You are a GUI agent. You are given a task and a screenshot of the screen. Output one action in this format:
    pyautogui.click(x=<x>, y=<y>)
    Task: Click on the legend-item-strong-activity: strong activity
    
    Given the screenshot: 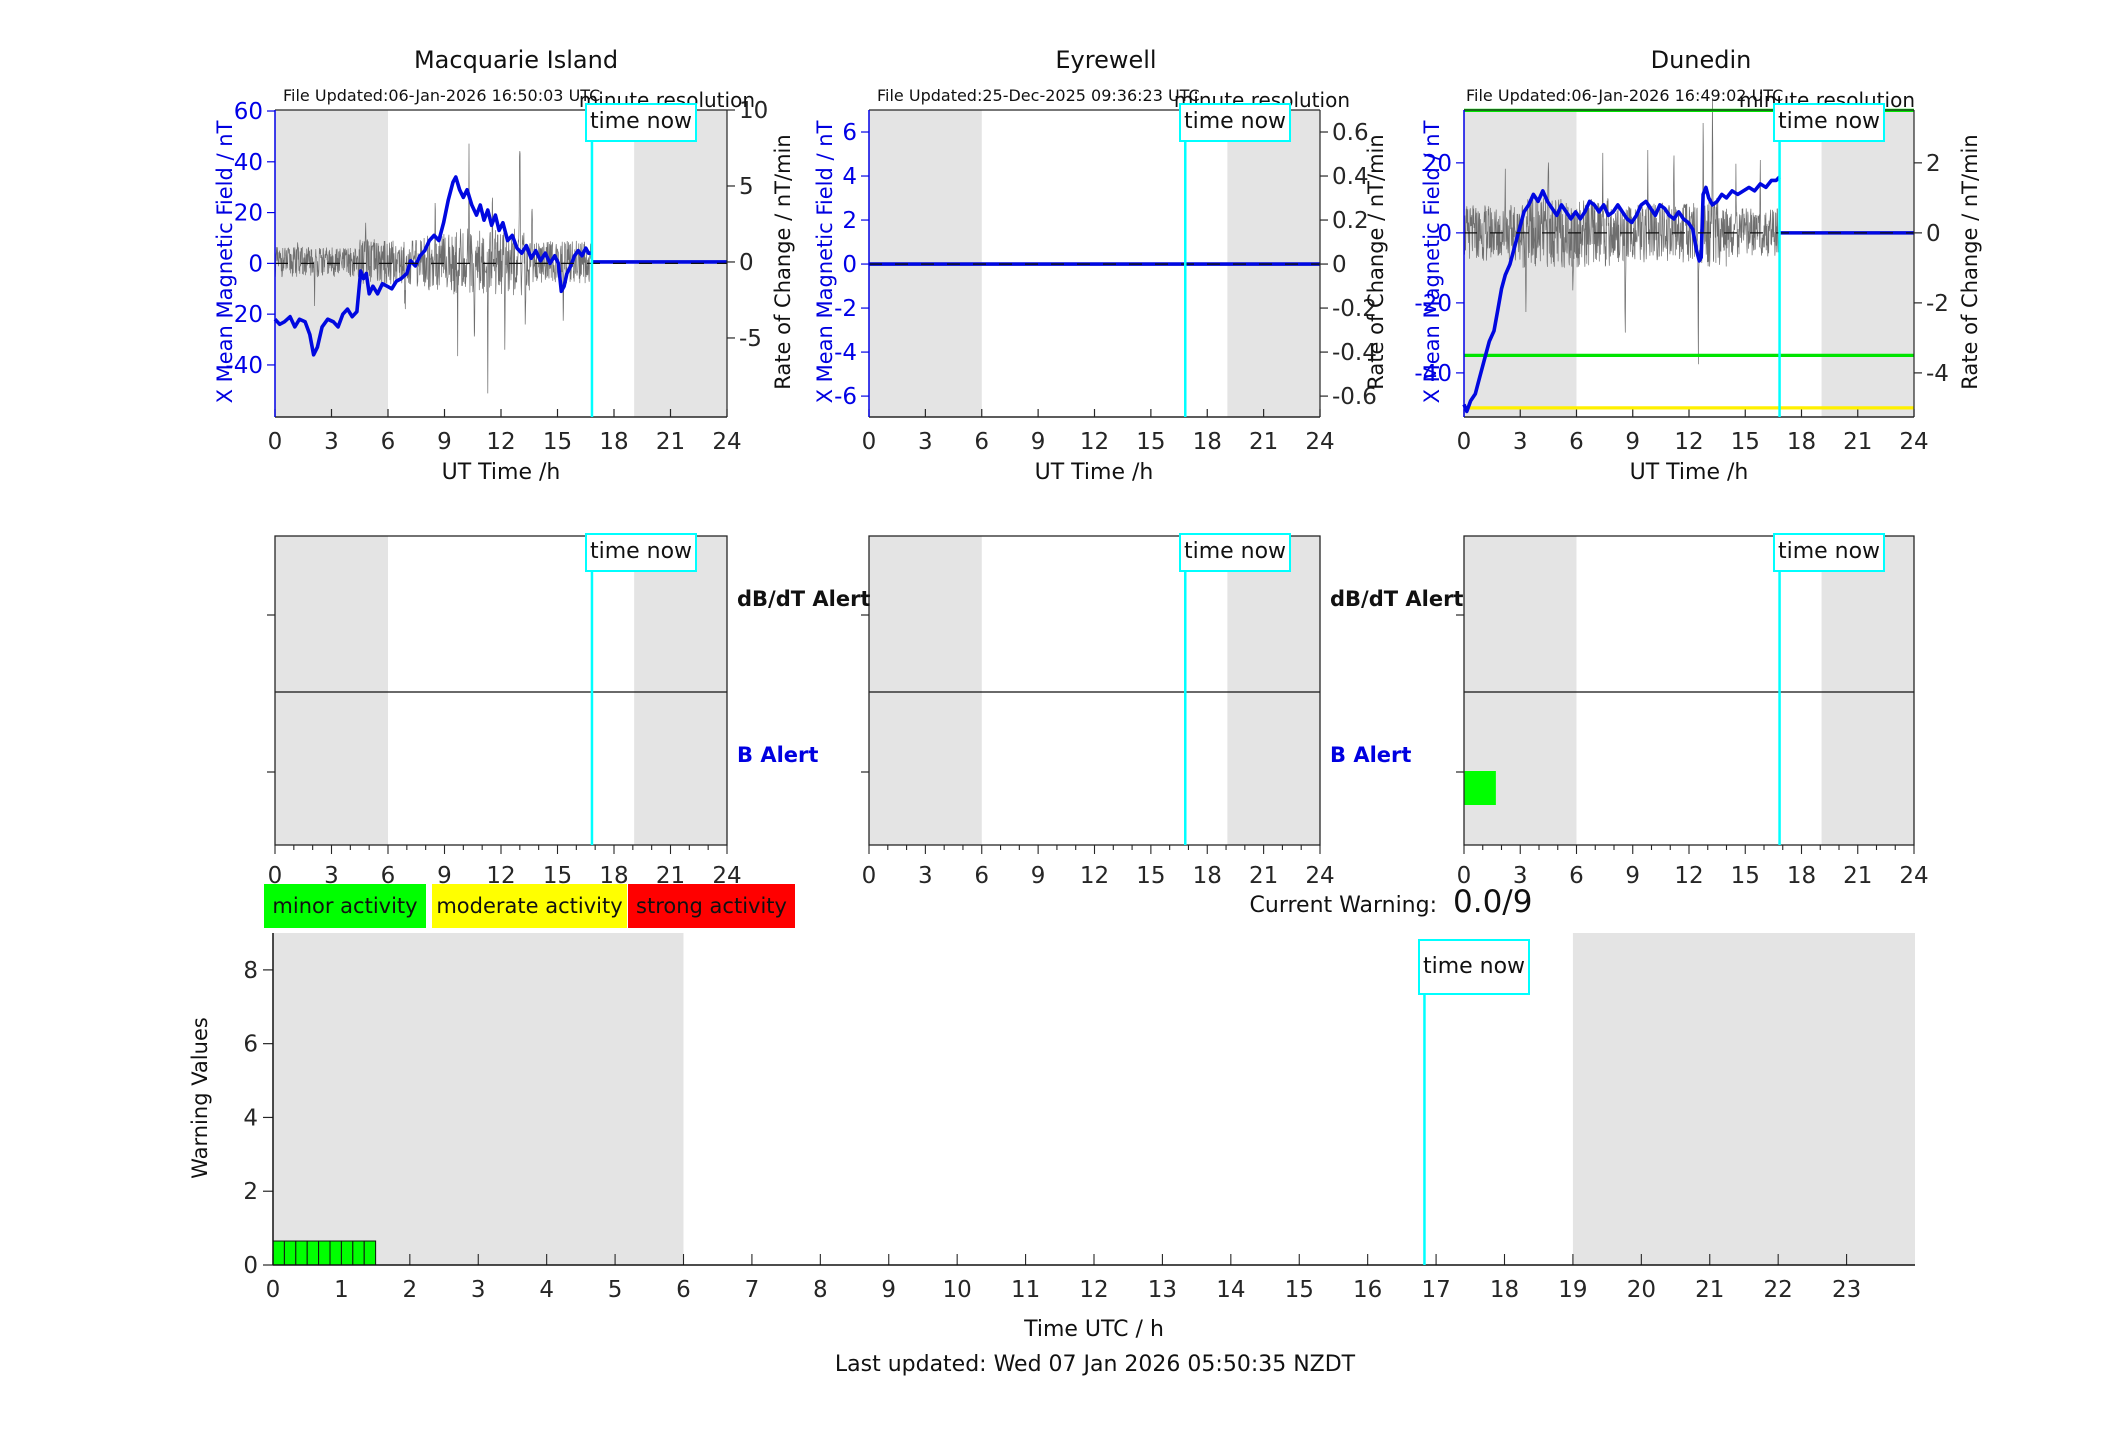 What is the action you would take?
    pyautogui.click(x=711, y=906)
    